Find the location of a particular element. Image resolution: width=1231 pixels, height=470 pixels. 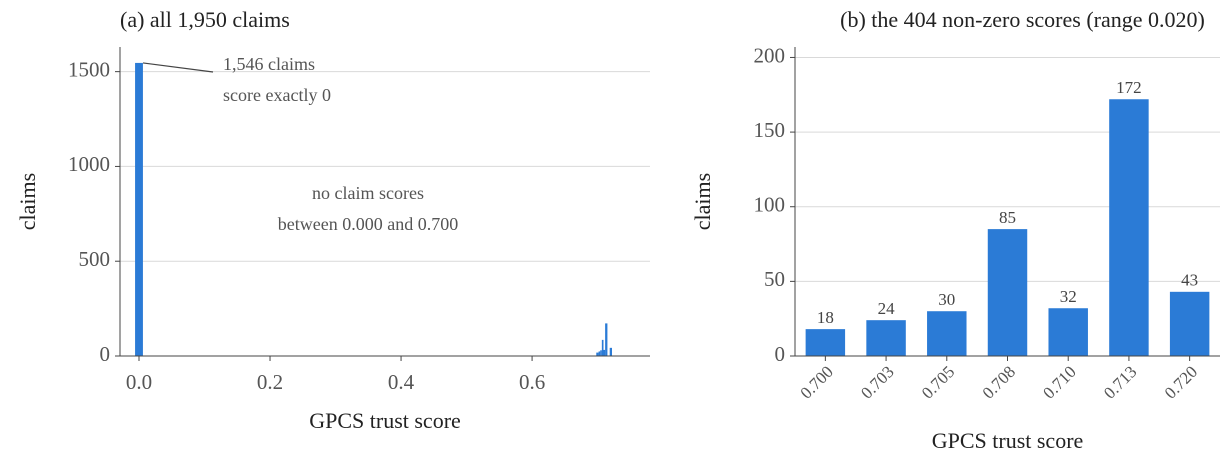

x-tick-label: 0.720 is located at coordinates (1181, 382).